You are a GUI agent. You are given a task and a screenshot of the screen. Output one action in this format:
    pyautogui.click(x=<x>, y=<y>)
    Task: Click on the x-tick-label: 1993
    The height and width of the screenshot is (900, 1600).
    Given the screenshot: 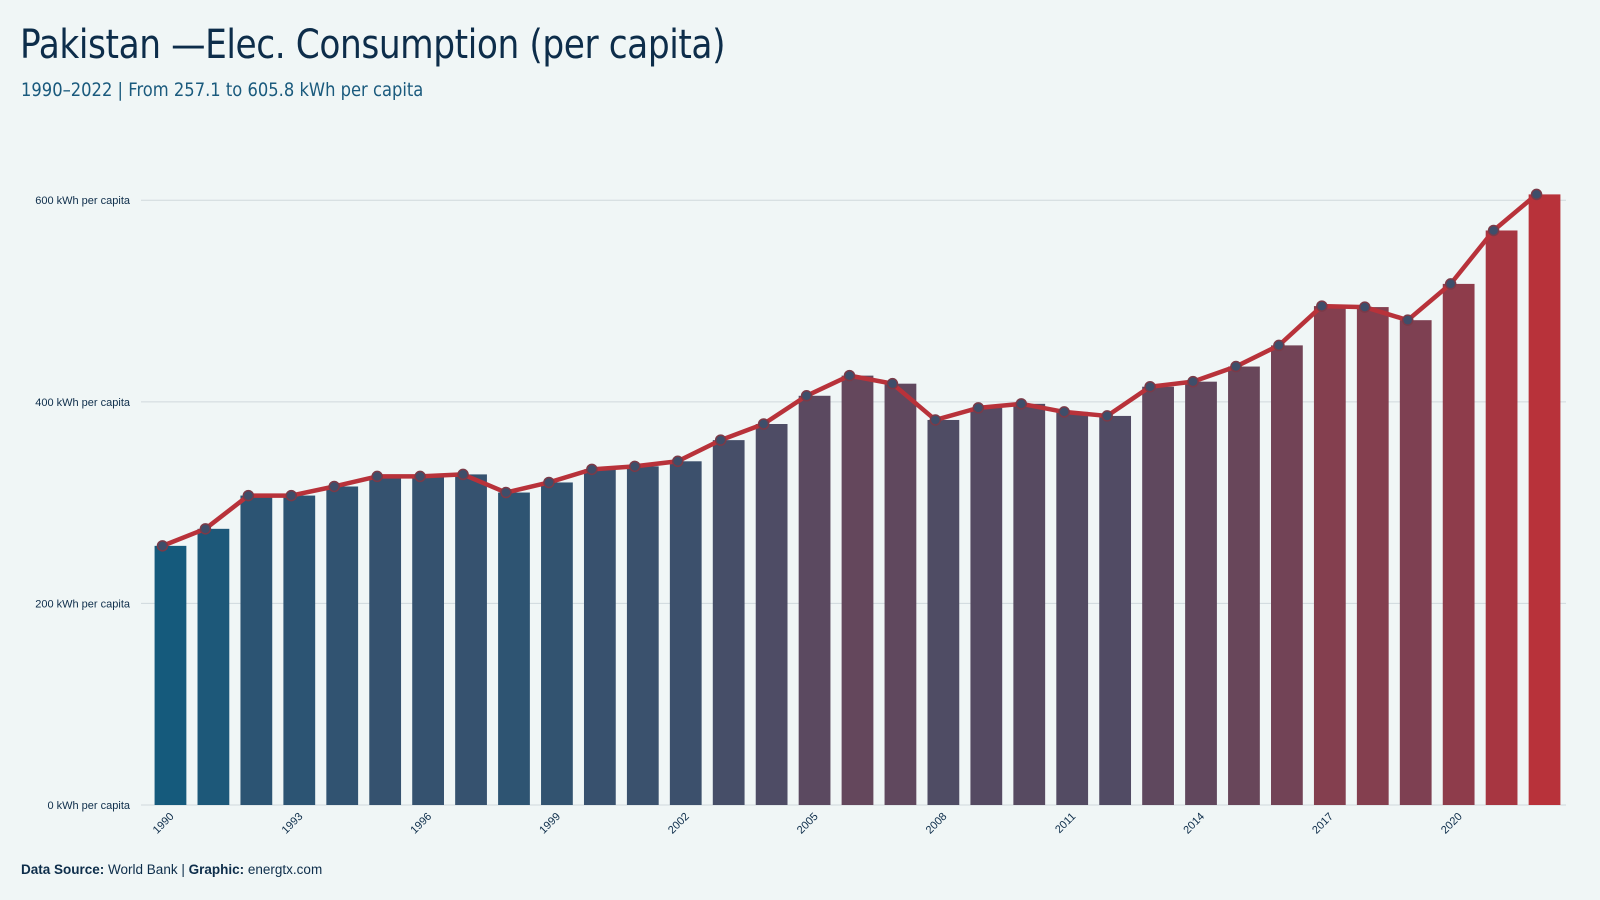 What is the action you would take?
    pyautogui.click(x=293, y=824)
    